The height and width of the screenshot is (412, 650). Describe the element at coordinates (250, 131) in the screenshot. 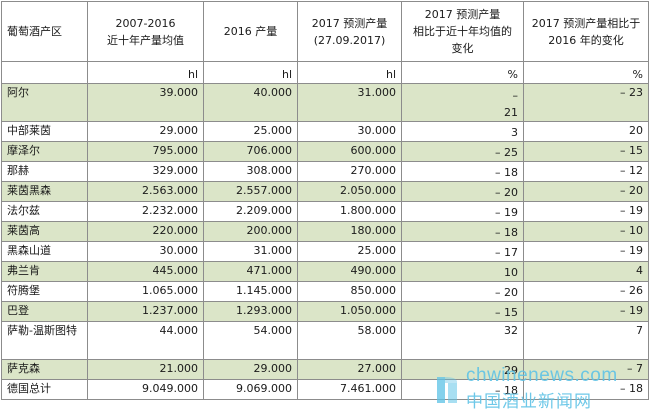

I see `production-2016-cell: 25.000` at that location.